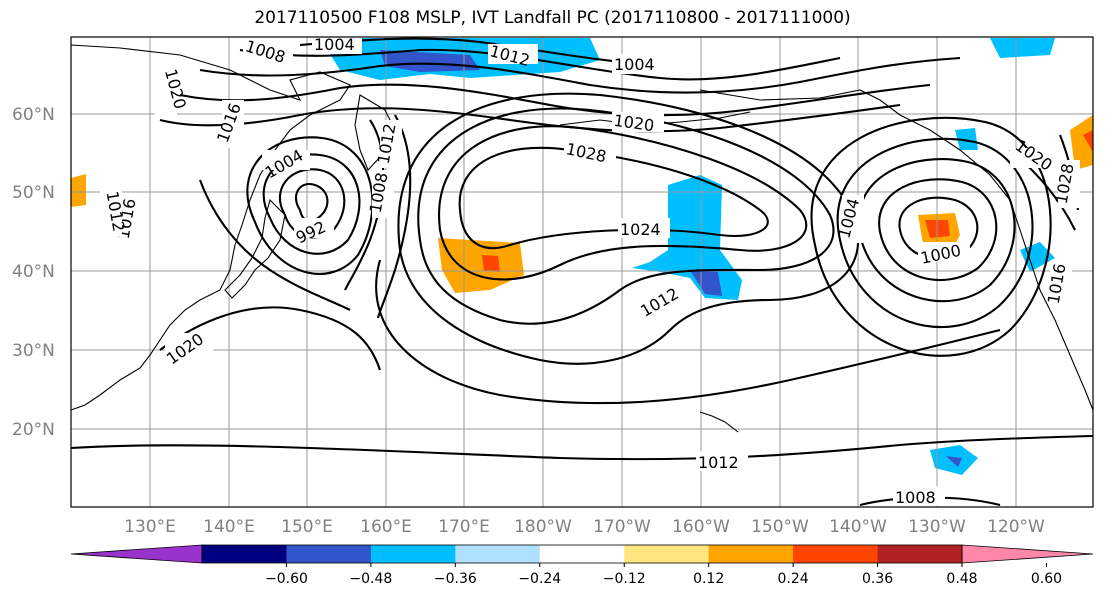 This screenshot has height=601, width=1105. I want to click on colorbar-tick-label: 0.60, so click(1046, 579).